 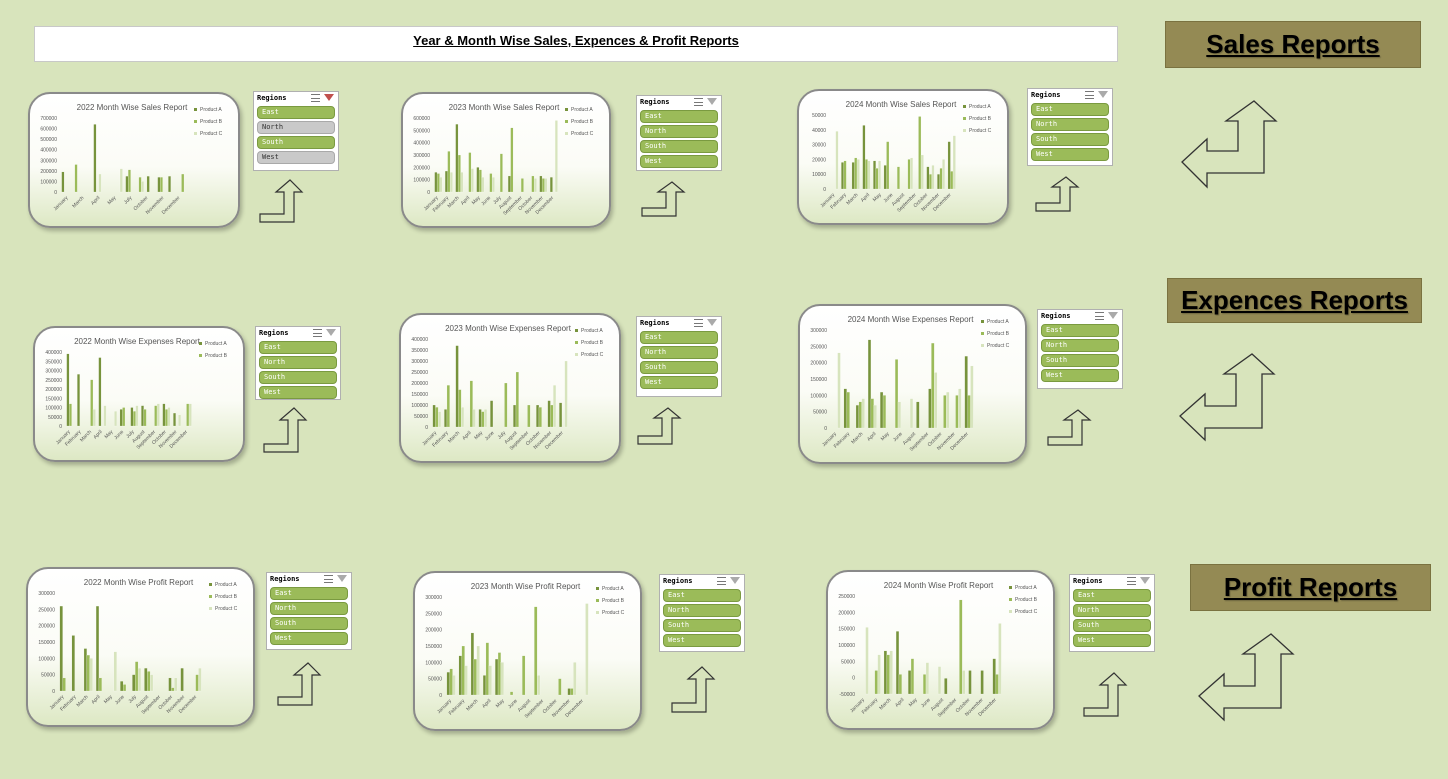 What do you see at coordinates (433, 631) in the screenshot?
I see `y-tick-label: 200000` at bounding box center [433, 631].